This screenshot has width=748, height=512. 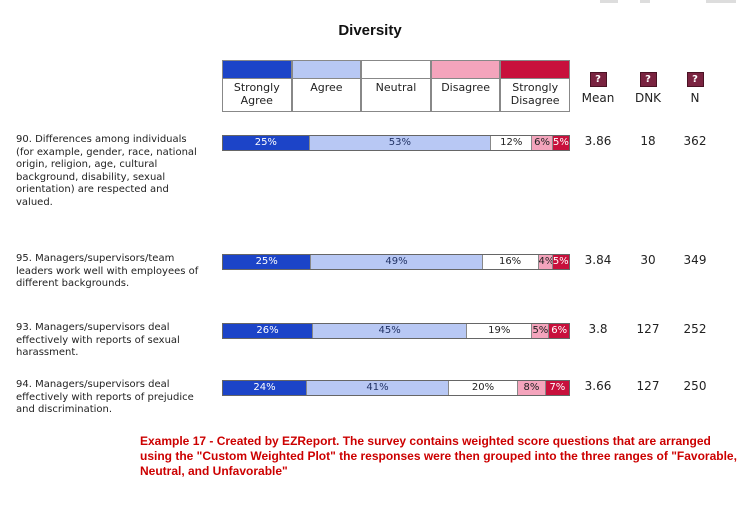 I want to click on stacked-bar: 24% 41% 20% 8% 7%, so click(x=396, y=388).